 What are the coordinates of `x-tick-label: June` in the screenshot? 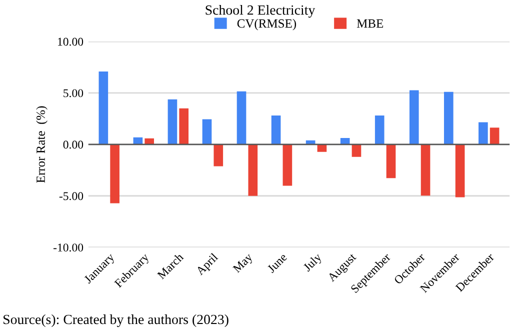 It's located at (277, 263).